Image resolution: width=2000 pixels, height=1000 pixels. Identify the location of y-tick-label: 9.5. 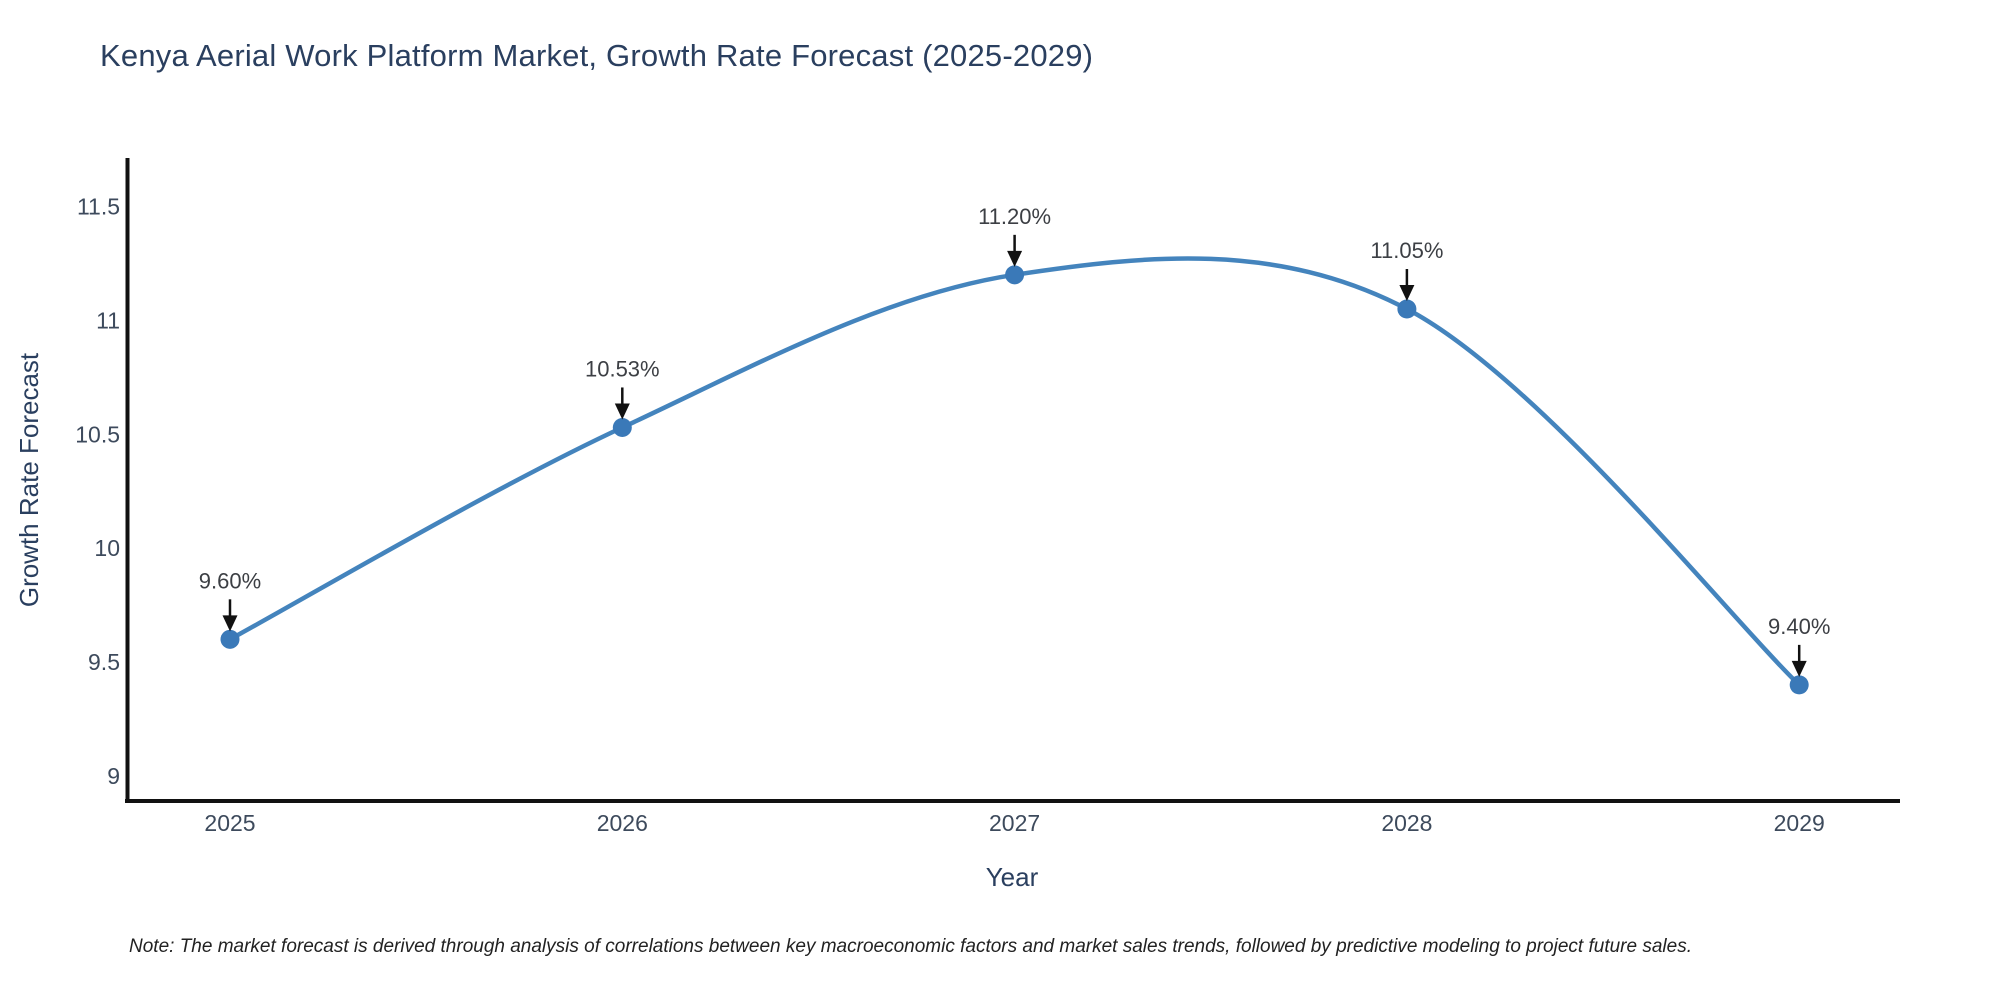
(104, 662).